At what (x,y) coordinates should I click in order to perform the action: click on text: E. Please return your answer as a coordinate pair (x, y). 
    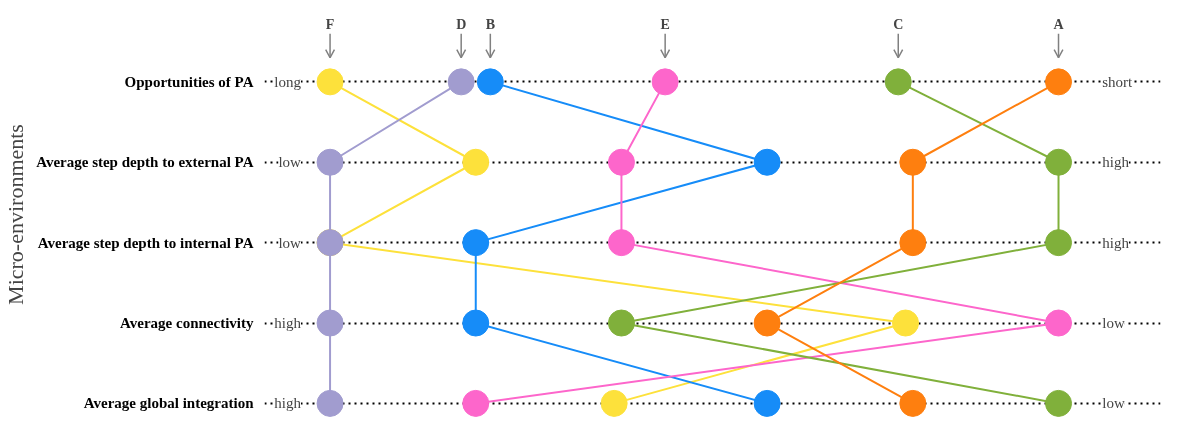
    Looking at the image, I should click on (665, 25).